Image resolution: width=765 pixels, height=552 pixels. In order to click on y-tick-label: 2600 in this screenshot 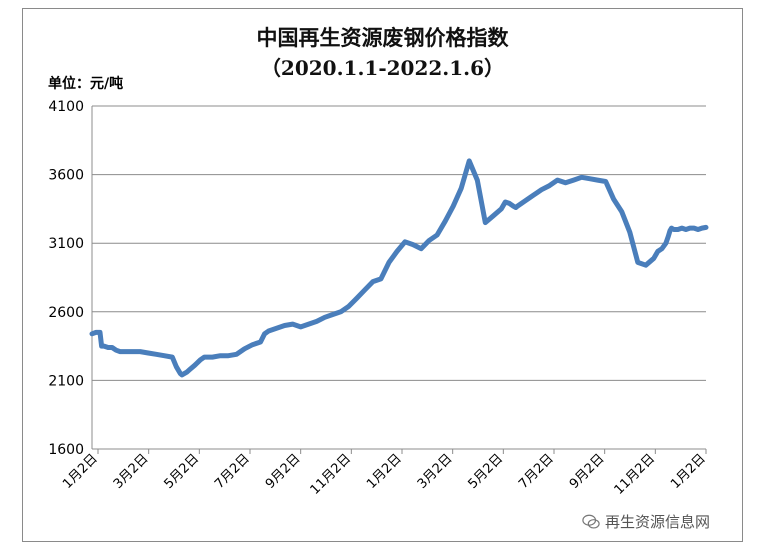, I will do `click(66, 313)`.